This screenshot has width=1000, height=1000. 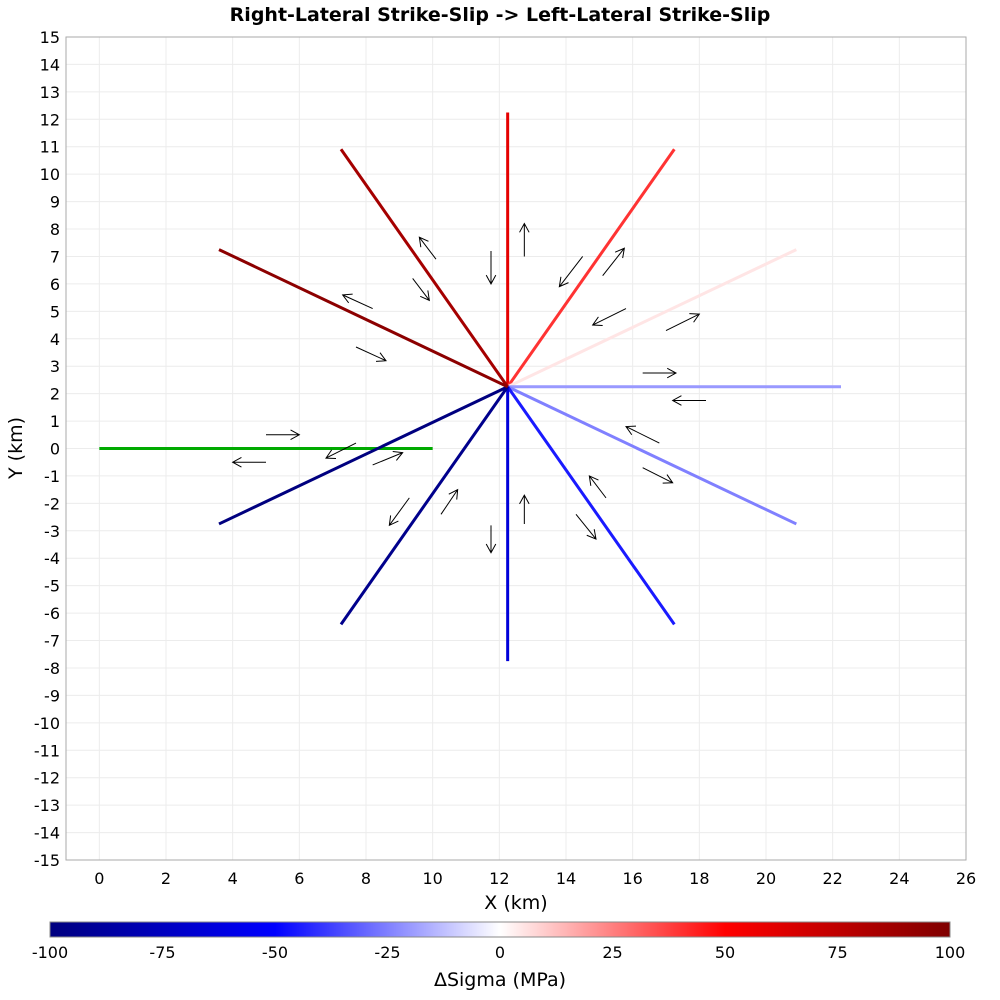 What do you see at coordinates (16, 448) in the screenshot?
I see `y-axis-label: Y (km)` at bounding box center [16, 448].